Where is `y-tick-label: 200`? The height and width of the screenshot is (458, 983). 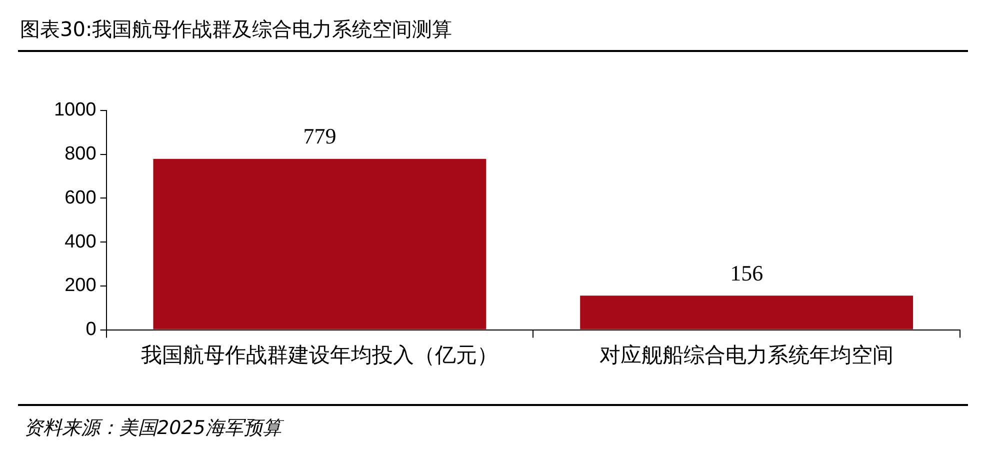 y-tick-label: 200 is located at coordinates (80, 285).